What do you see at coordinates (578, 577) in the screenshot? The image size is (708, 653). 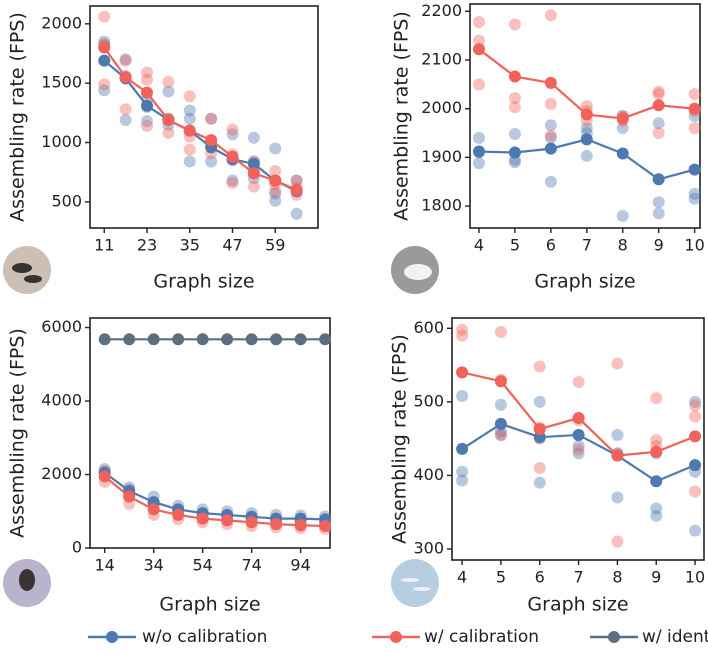 I see `x-tick-label: 7` at bounding box center [578, 577].